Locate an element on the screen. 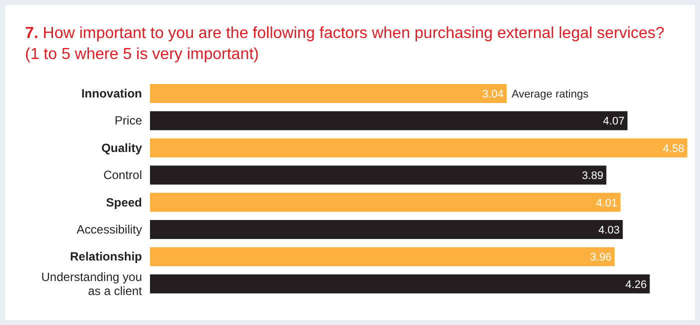  chart-title: 7. How important to you are the following factors when purchasing external legal services? (1 to 5 where 5 is very important) is located at coordinates (345, 44).